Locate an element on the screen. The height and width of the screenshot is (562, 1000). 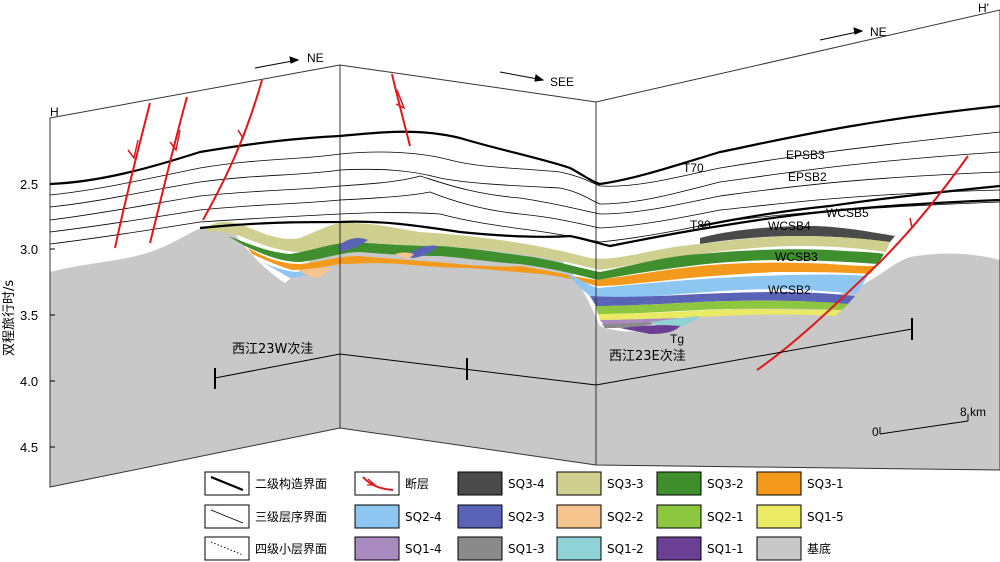
legend-item-sq14: SQ1-4 is located at coordinates (398, 548).